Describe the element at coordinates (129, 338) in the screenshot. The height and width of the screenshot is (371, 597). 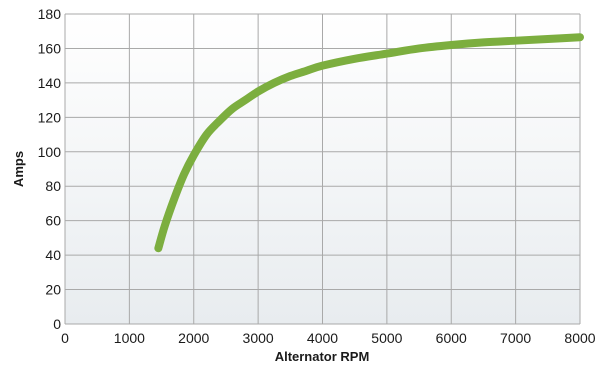
I see `x-tick-label-1: 1000` at that location.